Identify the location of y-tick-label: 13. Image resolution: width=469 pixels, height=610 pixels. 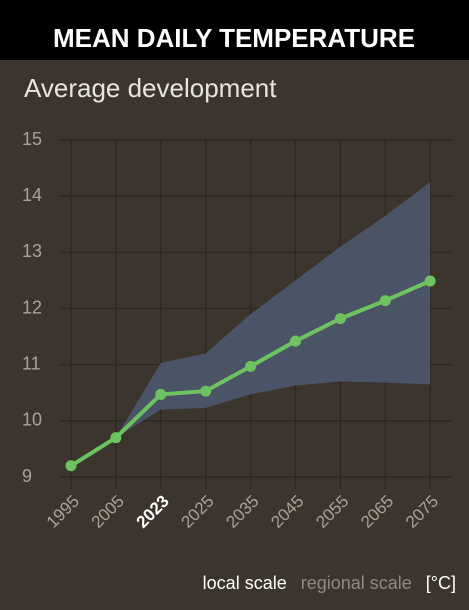
(32, 251).